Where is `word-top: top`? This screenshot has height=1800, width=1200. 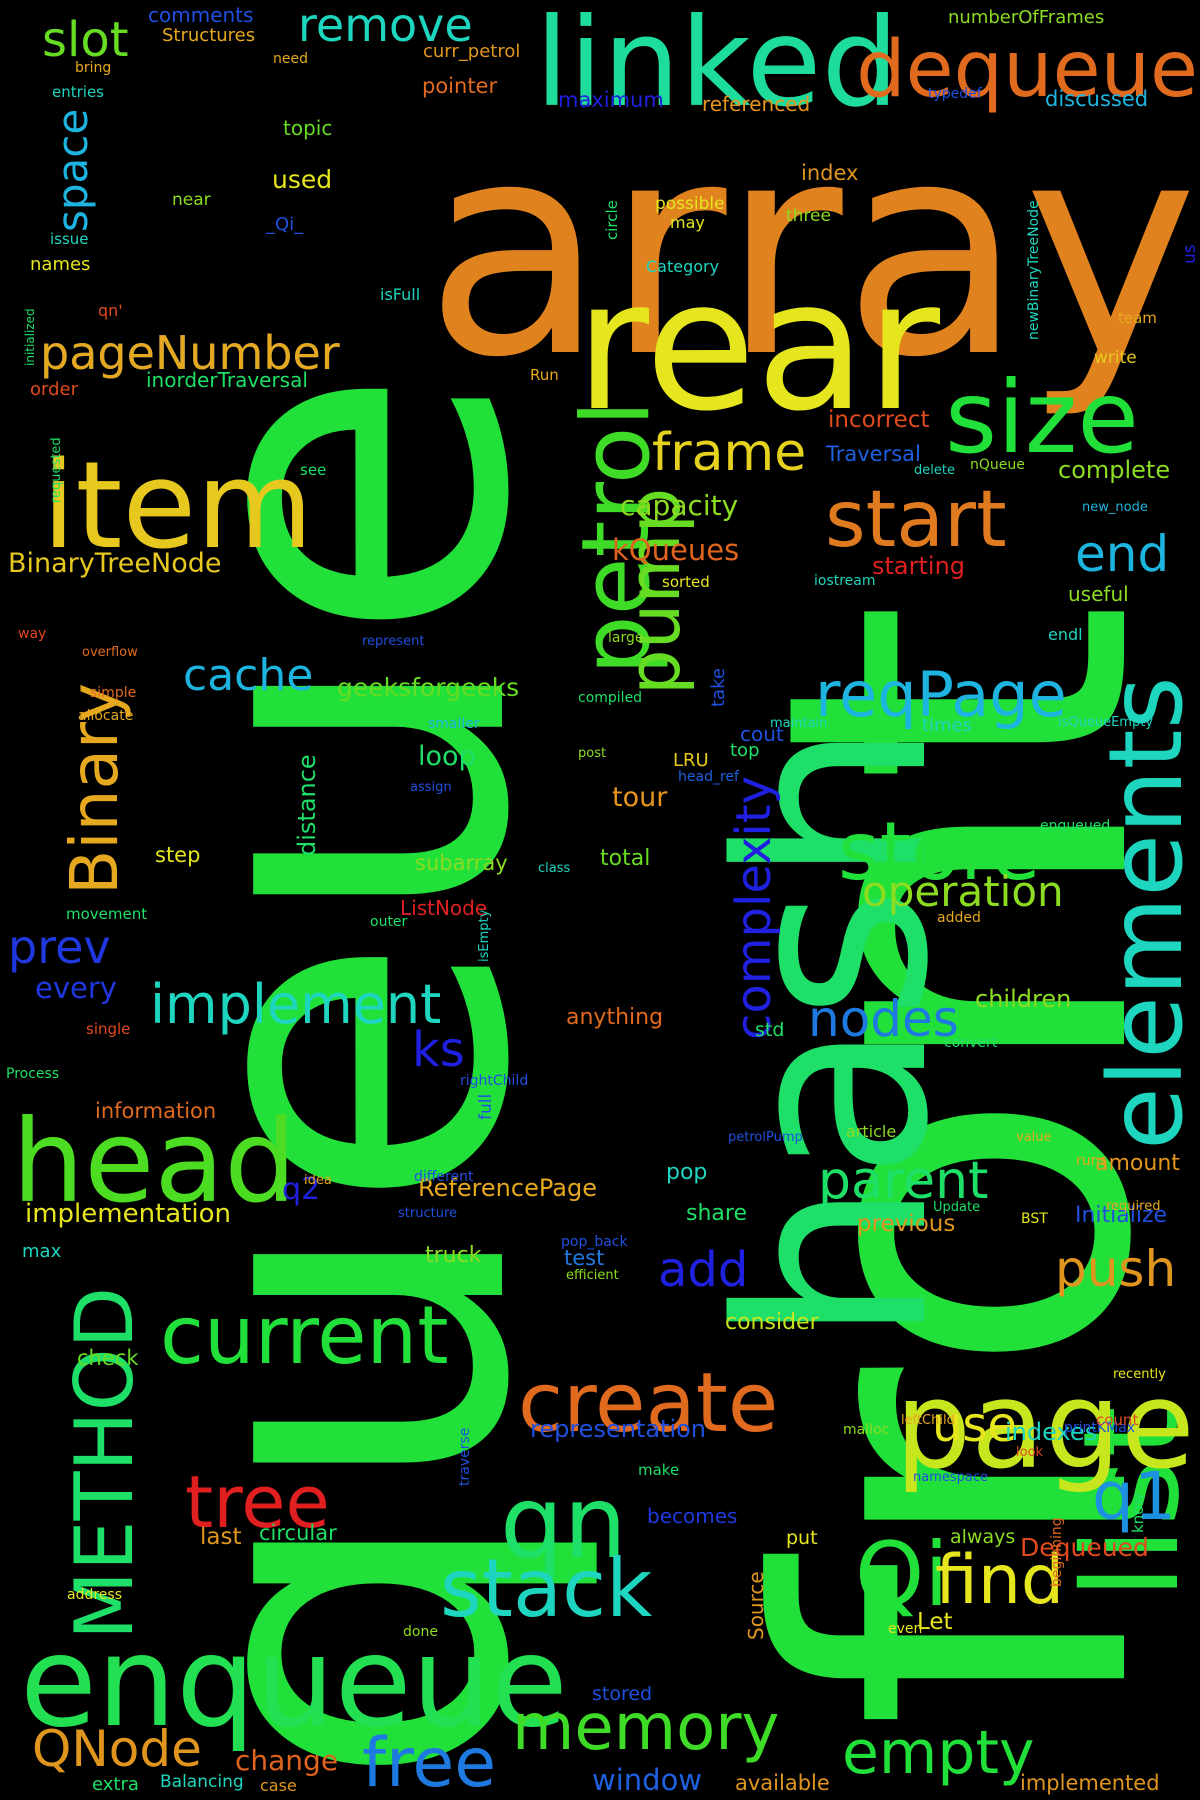
word-top: top is located at coordinates (745, 751).